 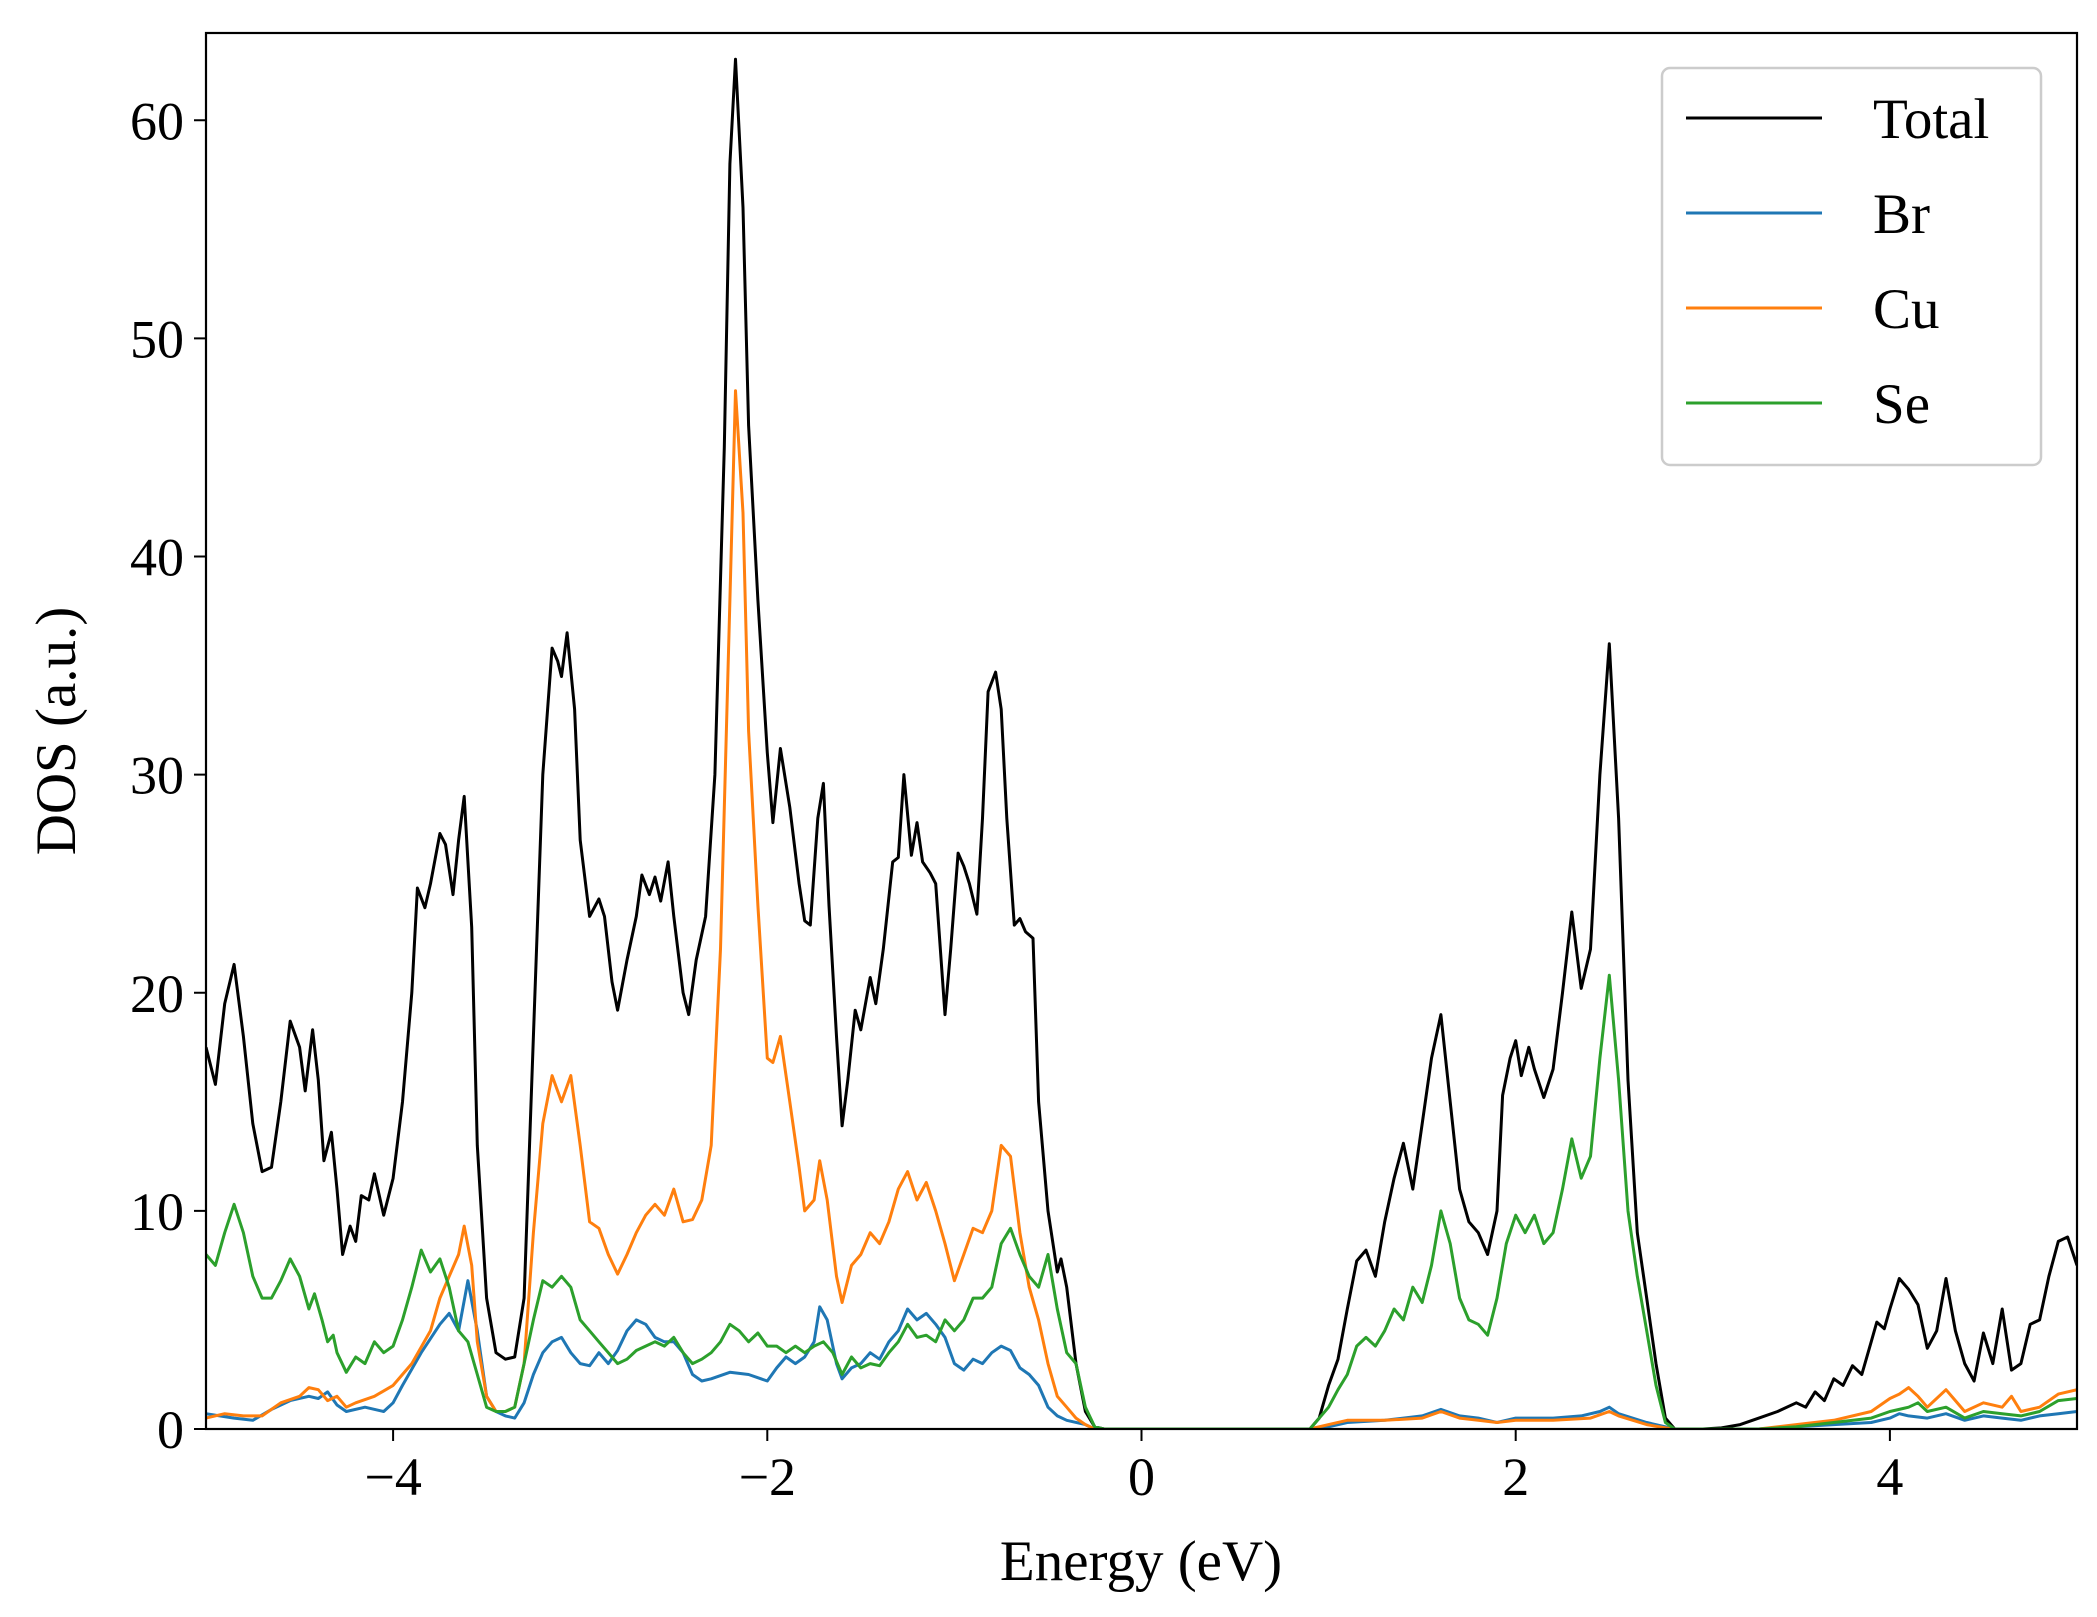 I want to click on x-tick-label: −4, so click(x=392, y=1477).